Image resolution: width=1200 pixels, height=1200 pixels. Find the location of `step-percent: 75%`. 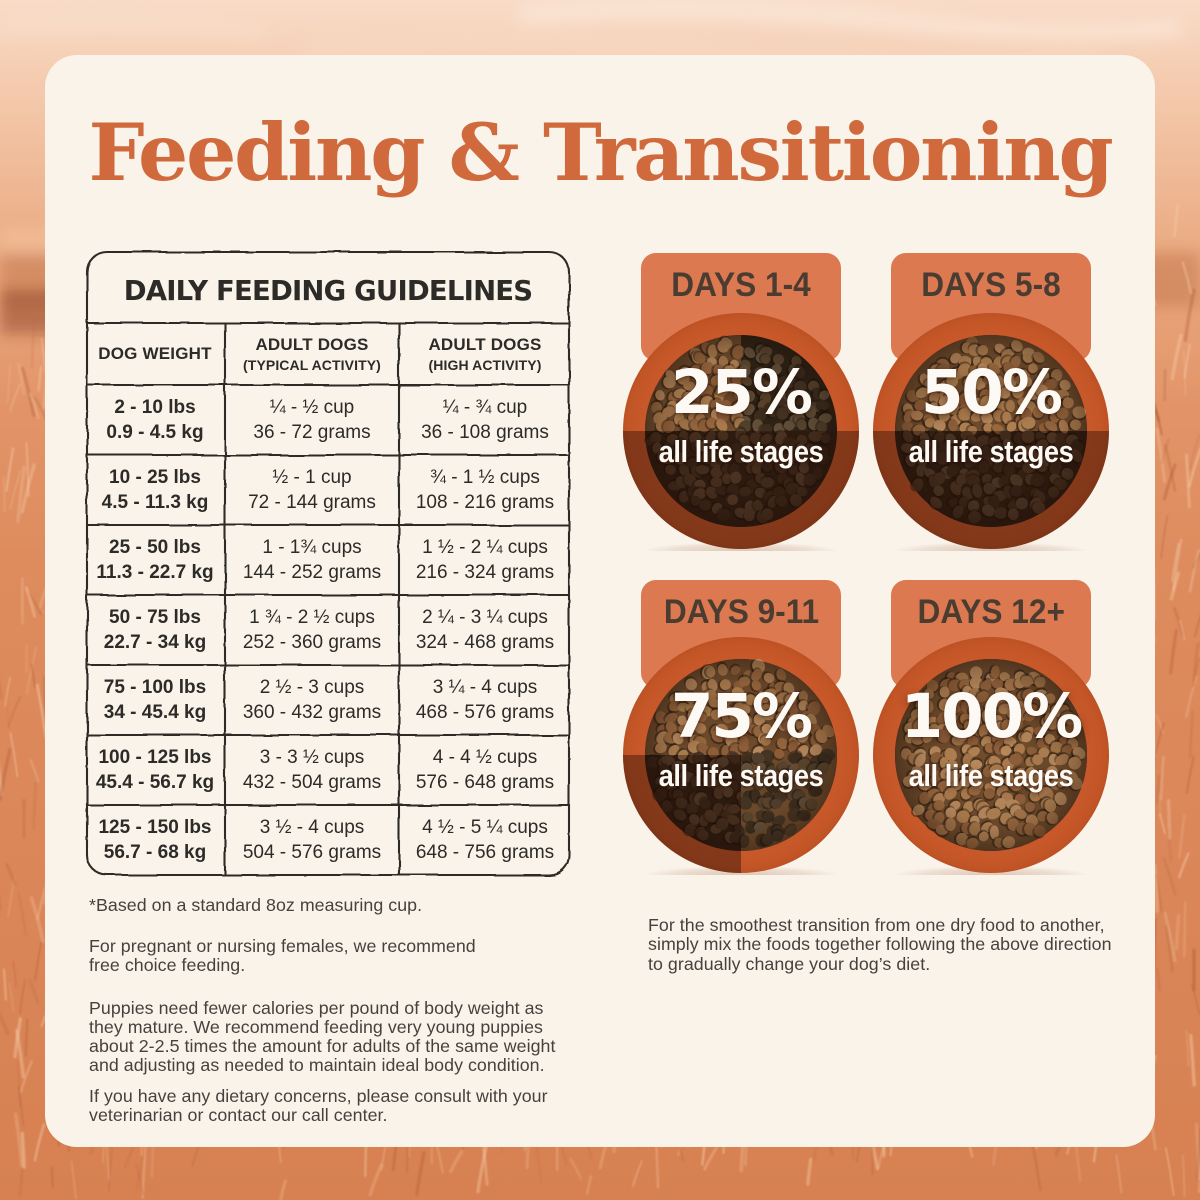

step-percent: 75% is located at coordinates (741, 716).